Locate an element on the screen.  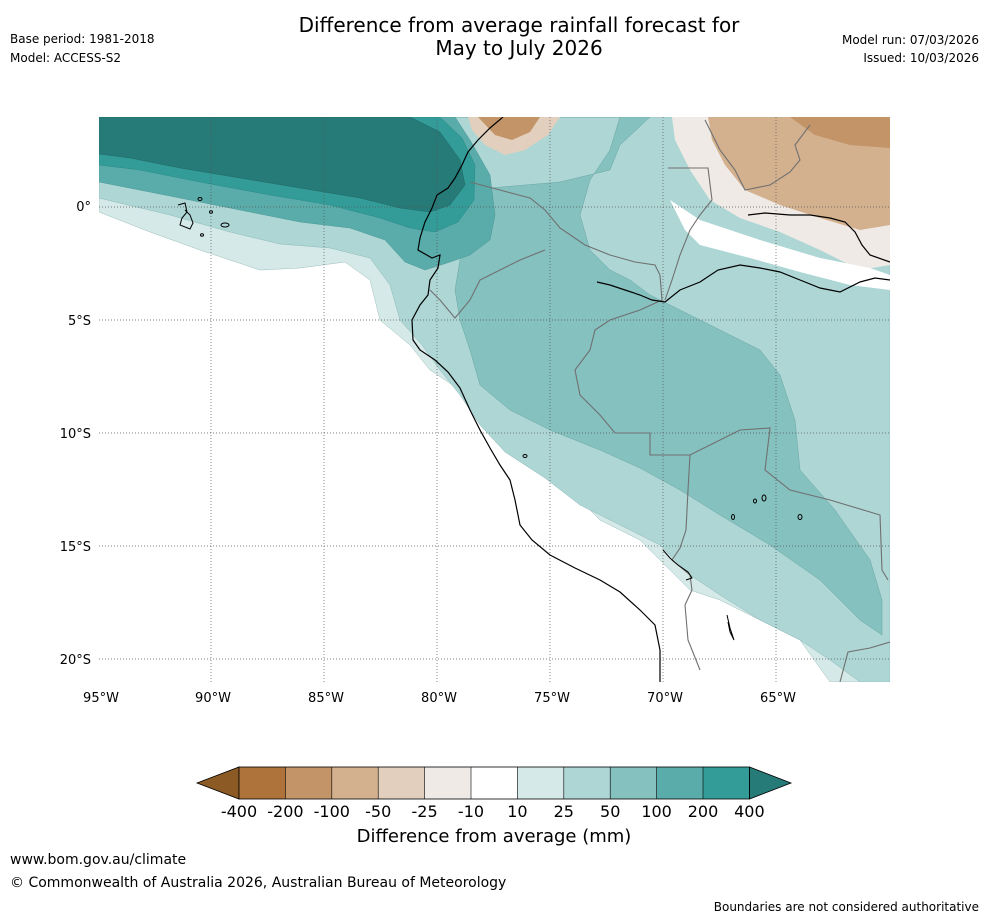
colorbar-tick-label: 50 is located at coordinates (610, 811).